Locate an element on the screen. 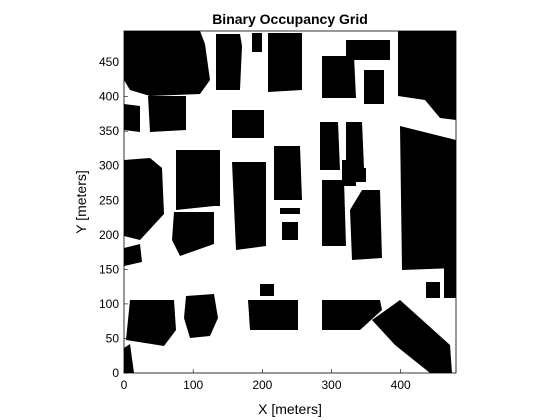  y-tick-label: 450 is located at coordinates (109, 62).